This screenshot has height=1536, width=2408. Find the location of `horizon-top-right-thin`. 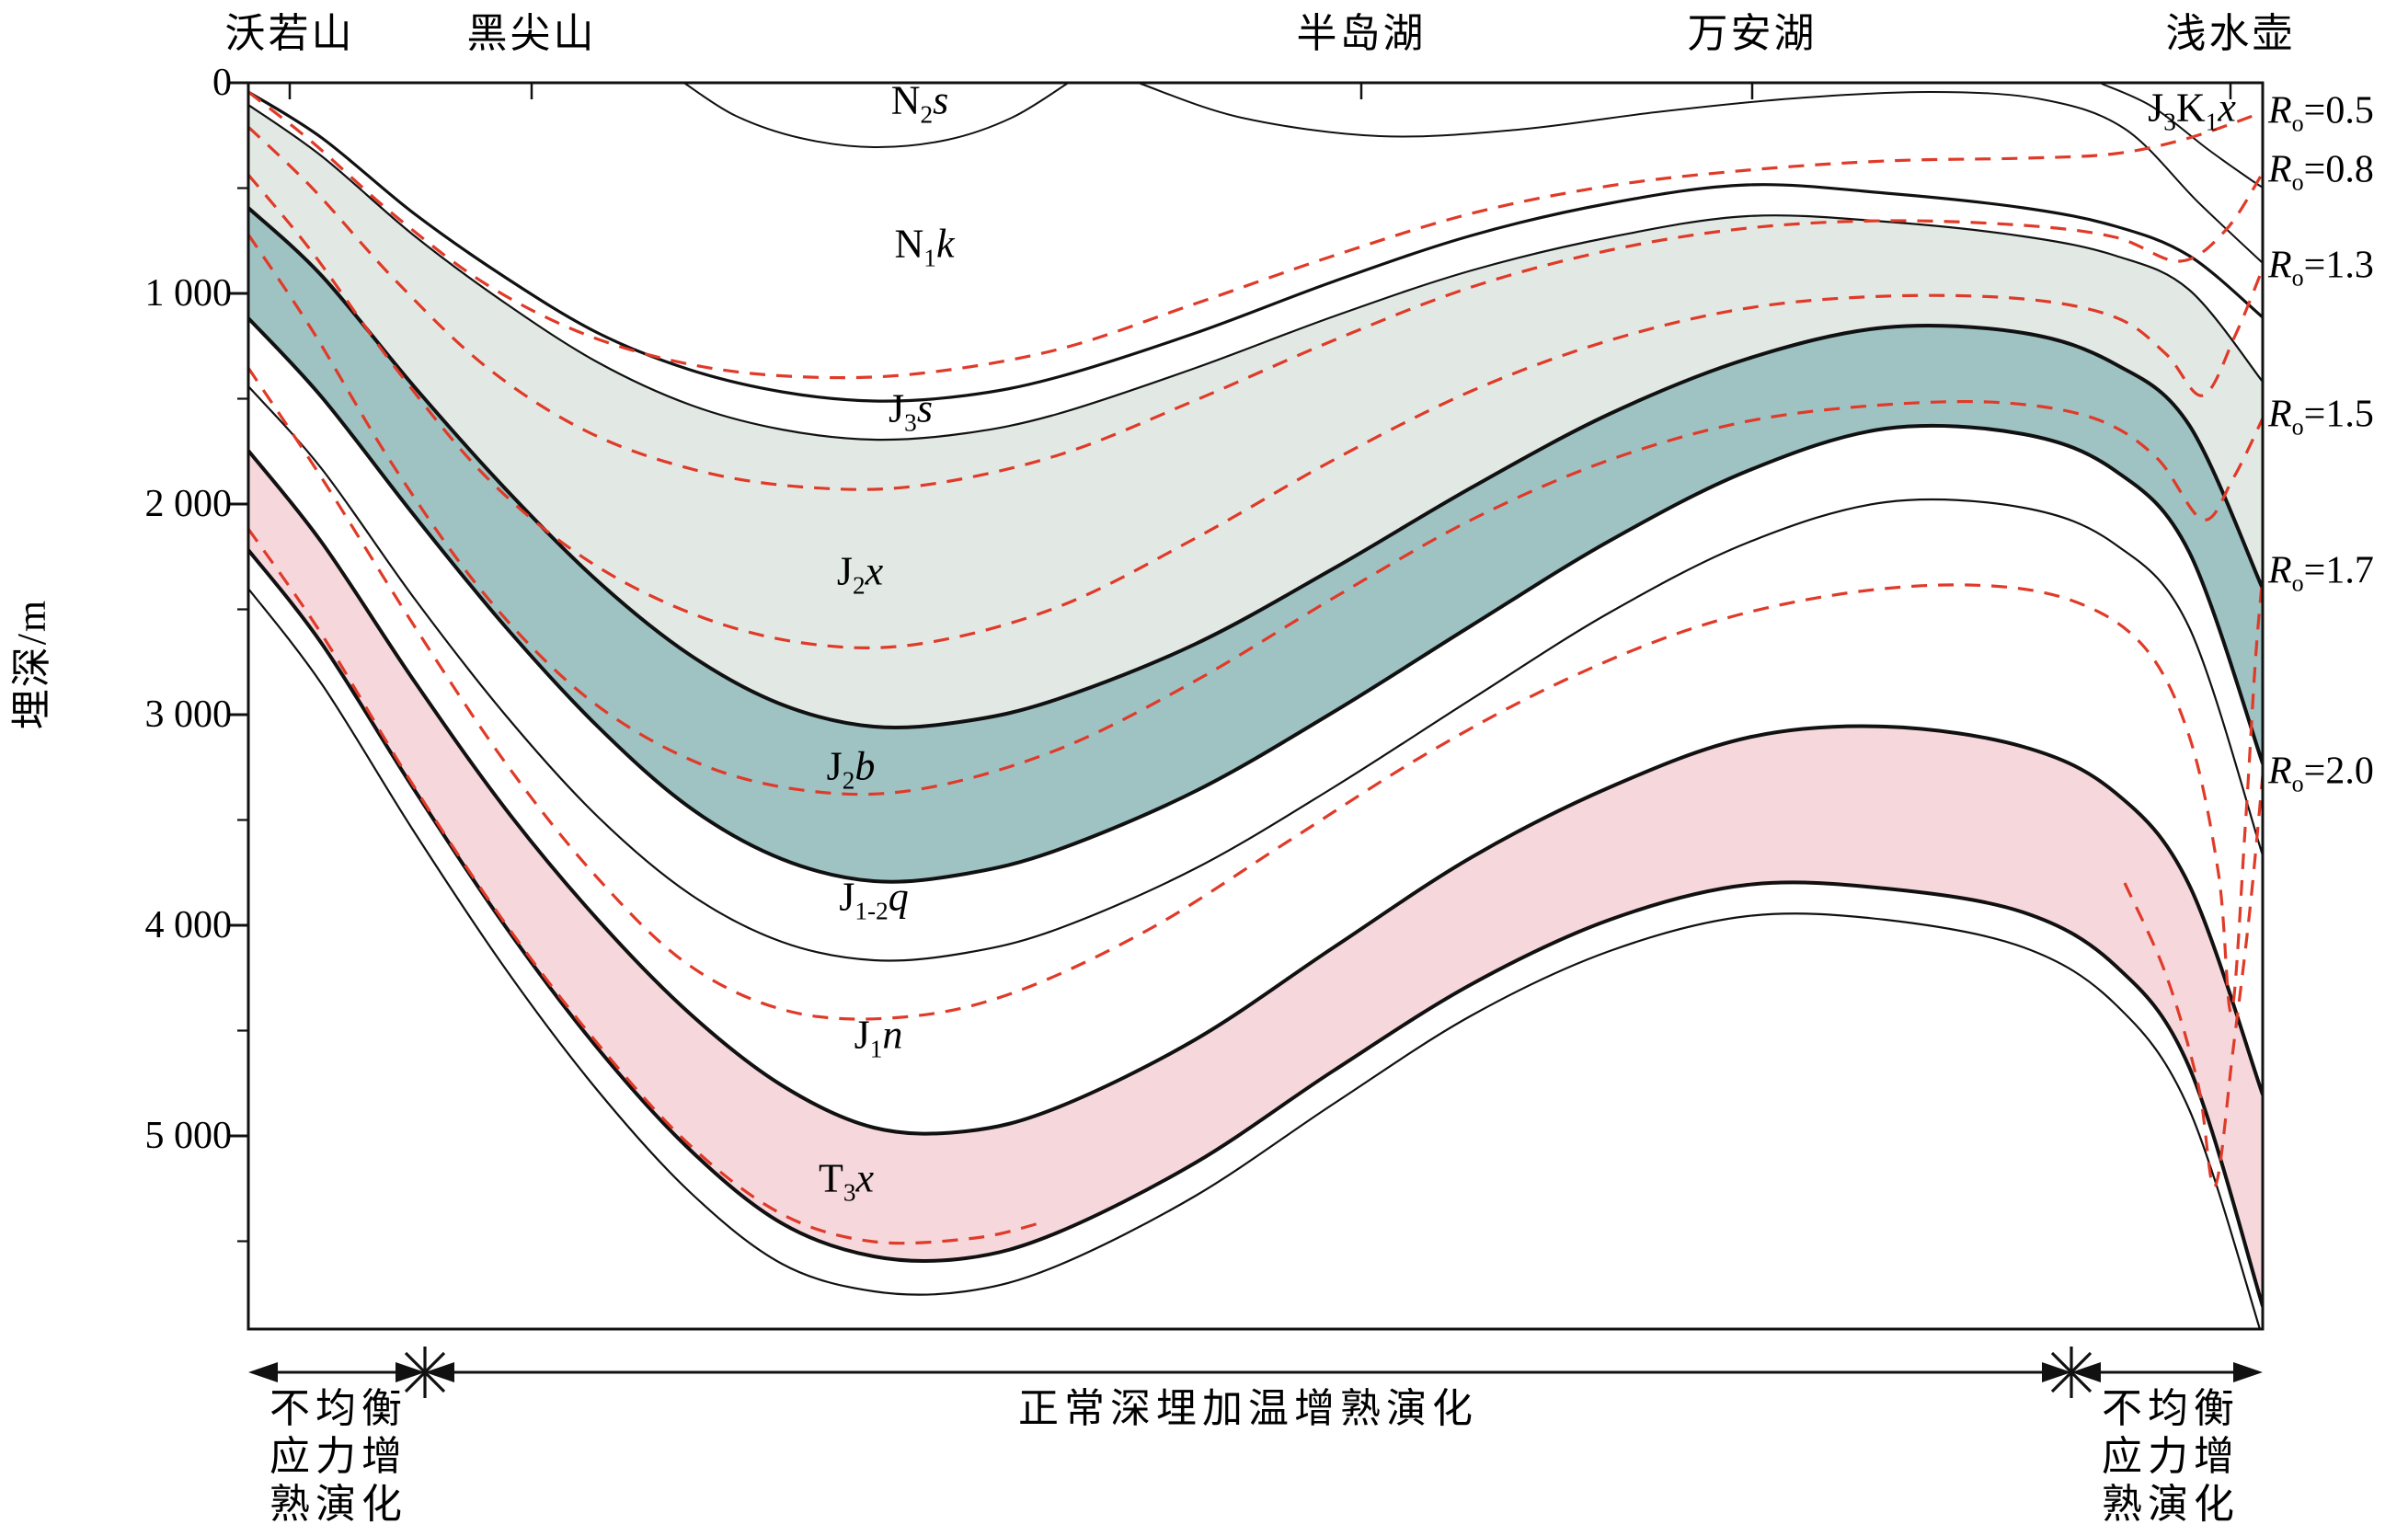

horizon-top-right-thin is located at coordinates (1701, 173).